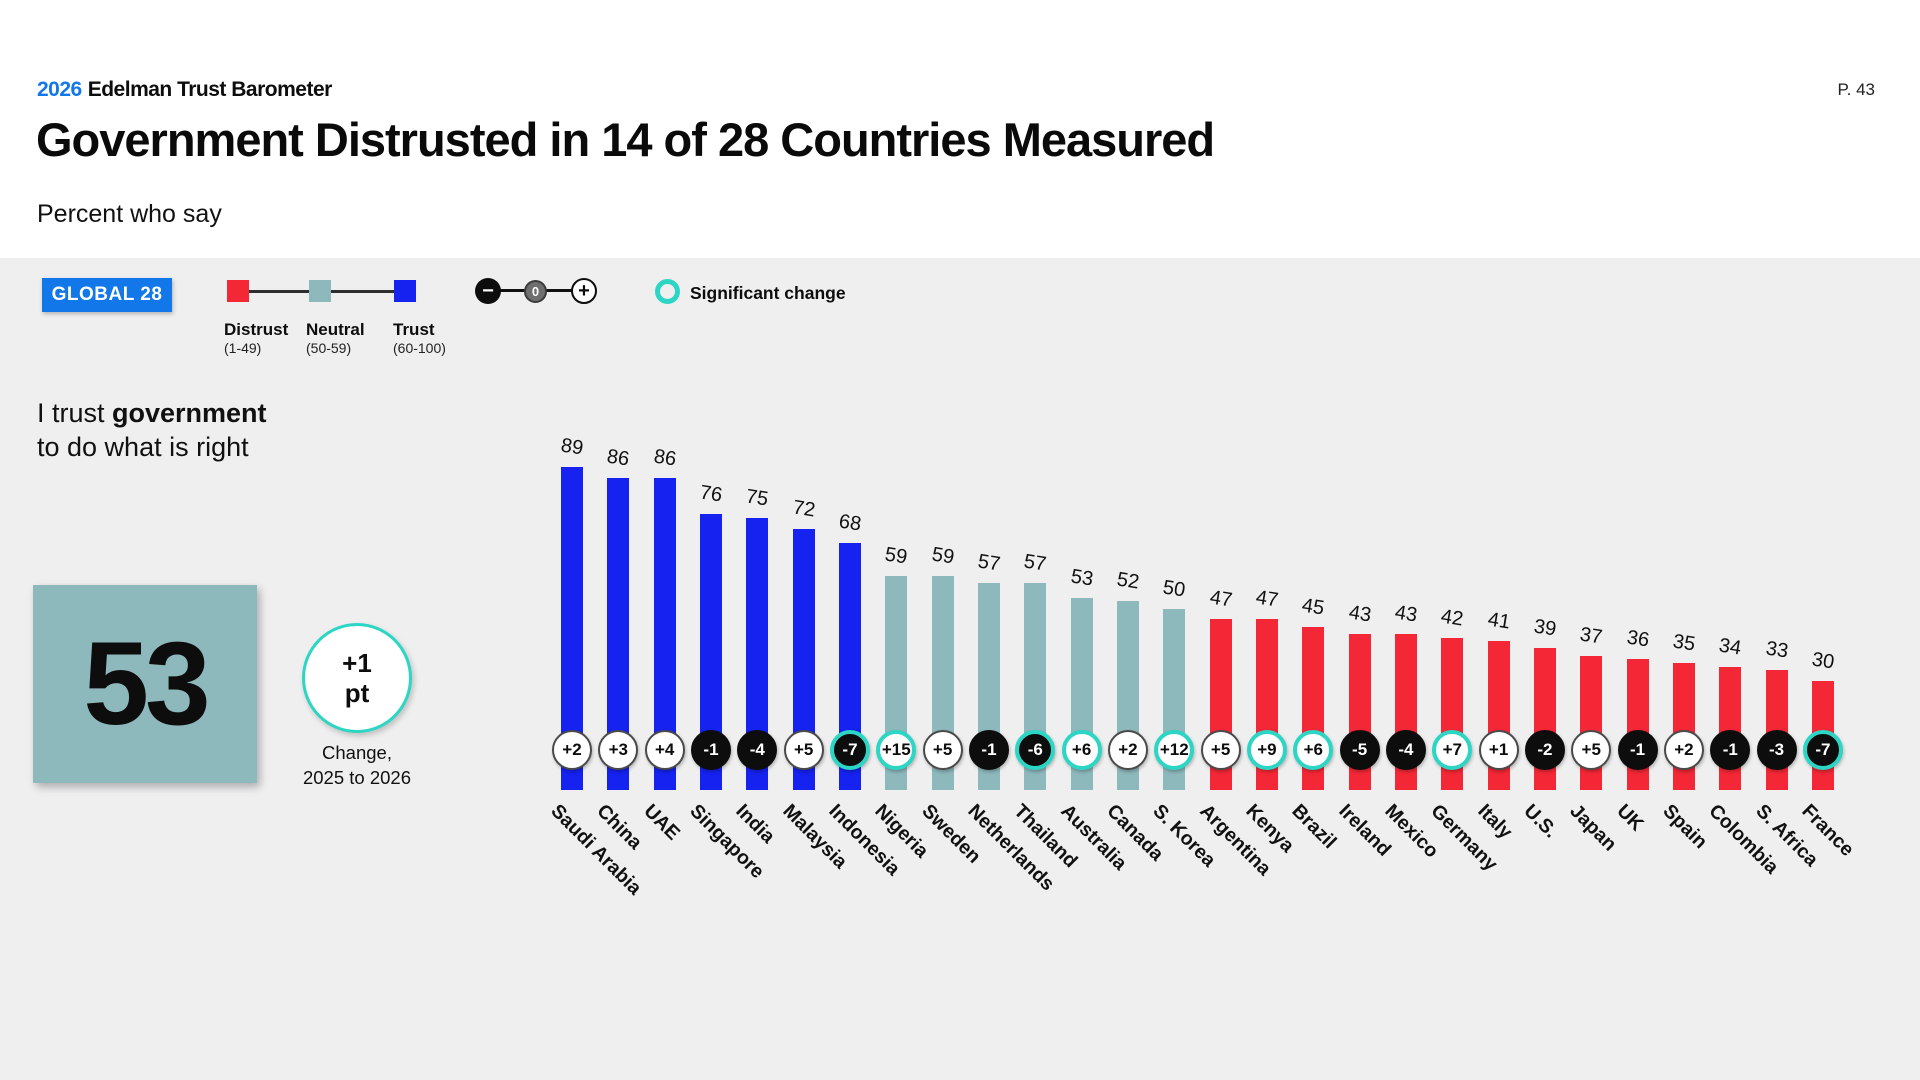 The width and height of the screenshot is (1920, 1080). Describe the element at coordinates (803, 659) in the screenshot. I see `bar-malaysia` at that location.